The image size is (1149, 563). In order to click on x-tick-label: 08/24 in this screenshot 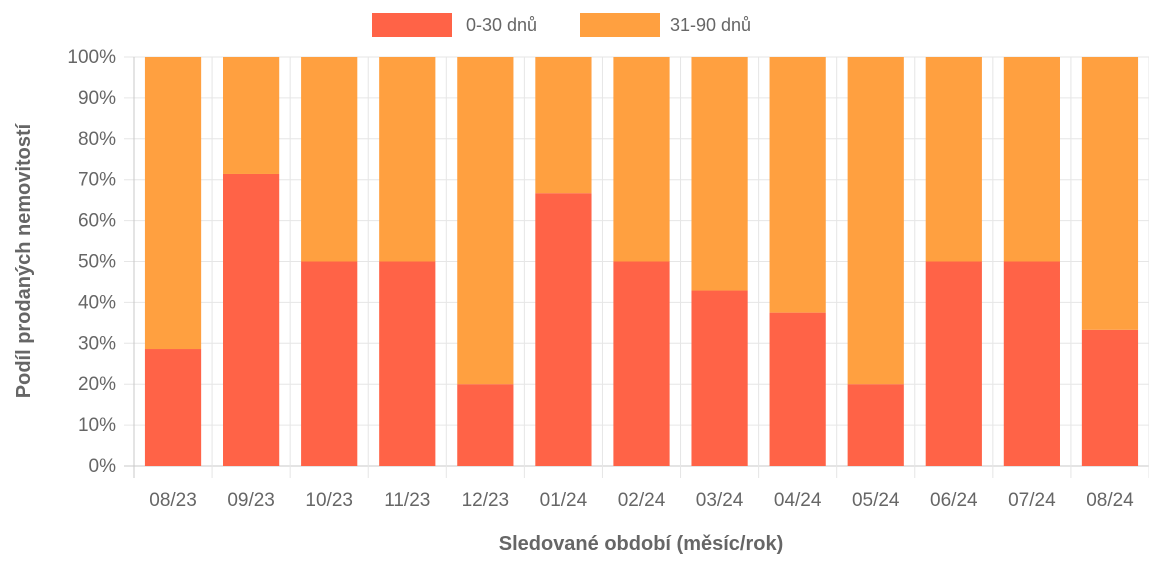, I will do `click(1110, 500)`.